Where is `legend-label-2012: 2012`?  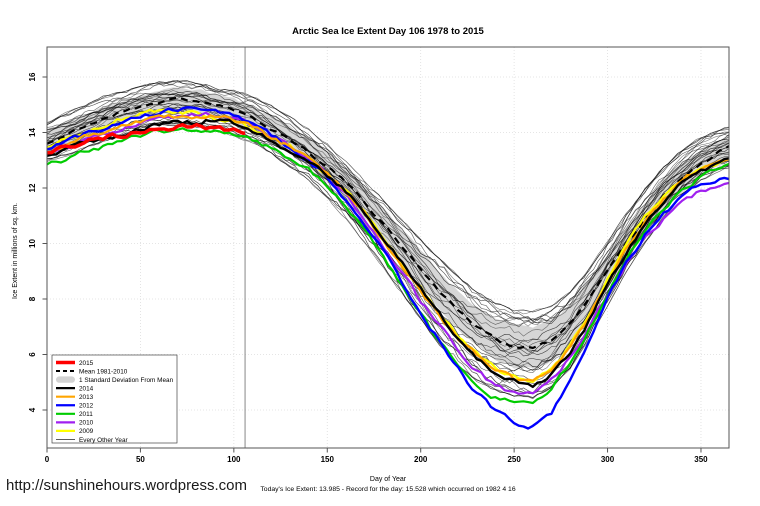 legend-label-2012: 2012 is located at coordinates (86, 406).